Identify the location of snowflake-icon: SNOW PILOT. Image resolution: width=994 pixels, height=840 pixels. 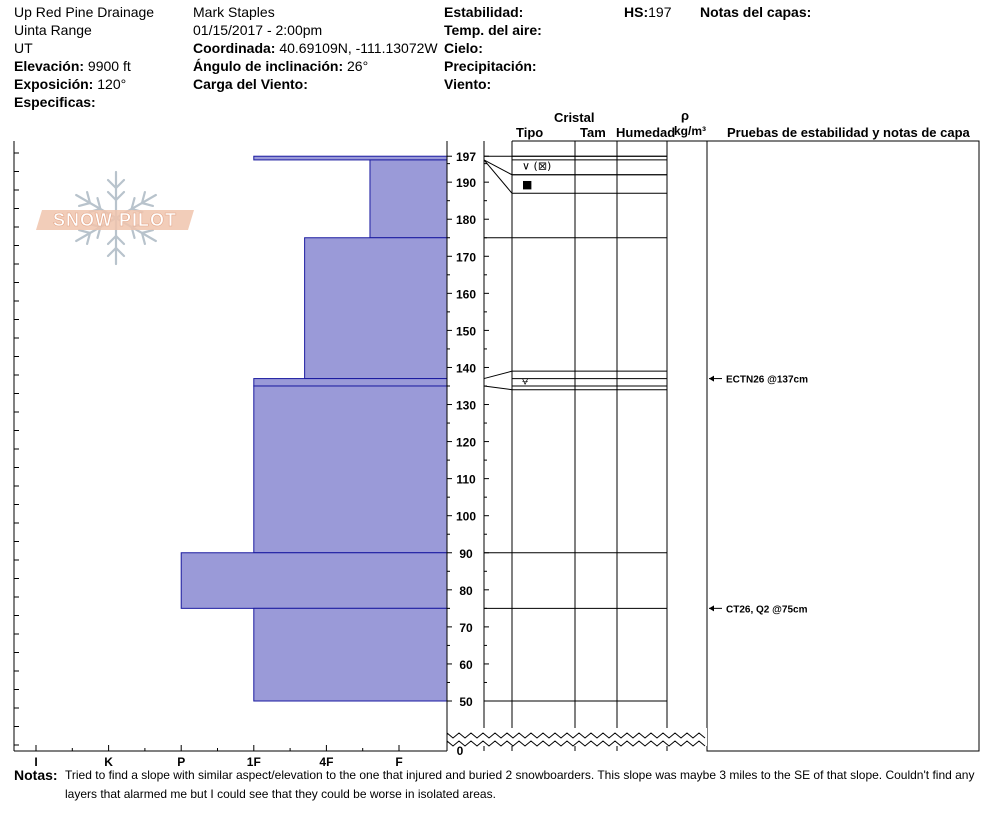
(115, 218).